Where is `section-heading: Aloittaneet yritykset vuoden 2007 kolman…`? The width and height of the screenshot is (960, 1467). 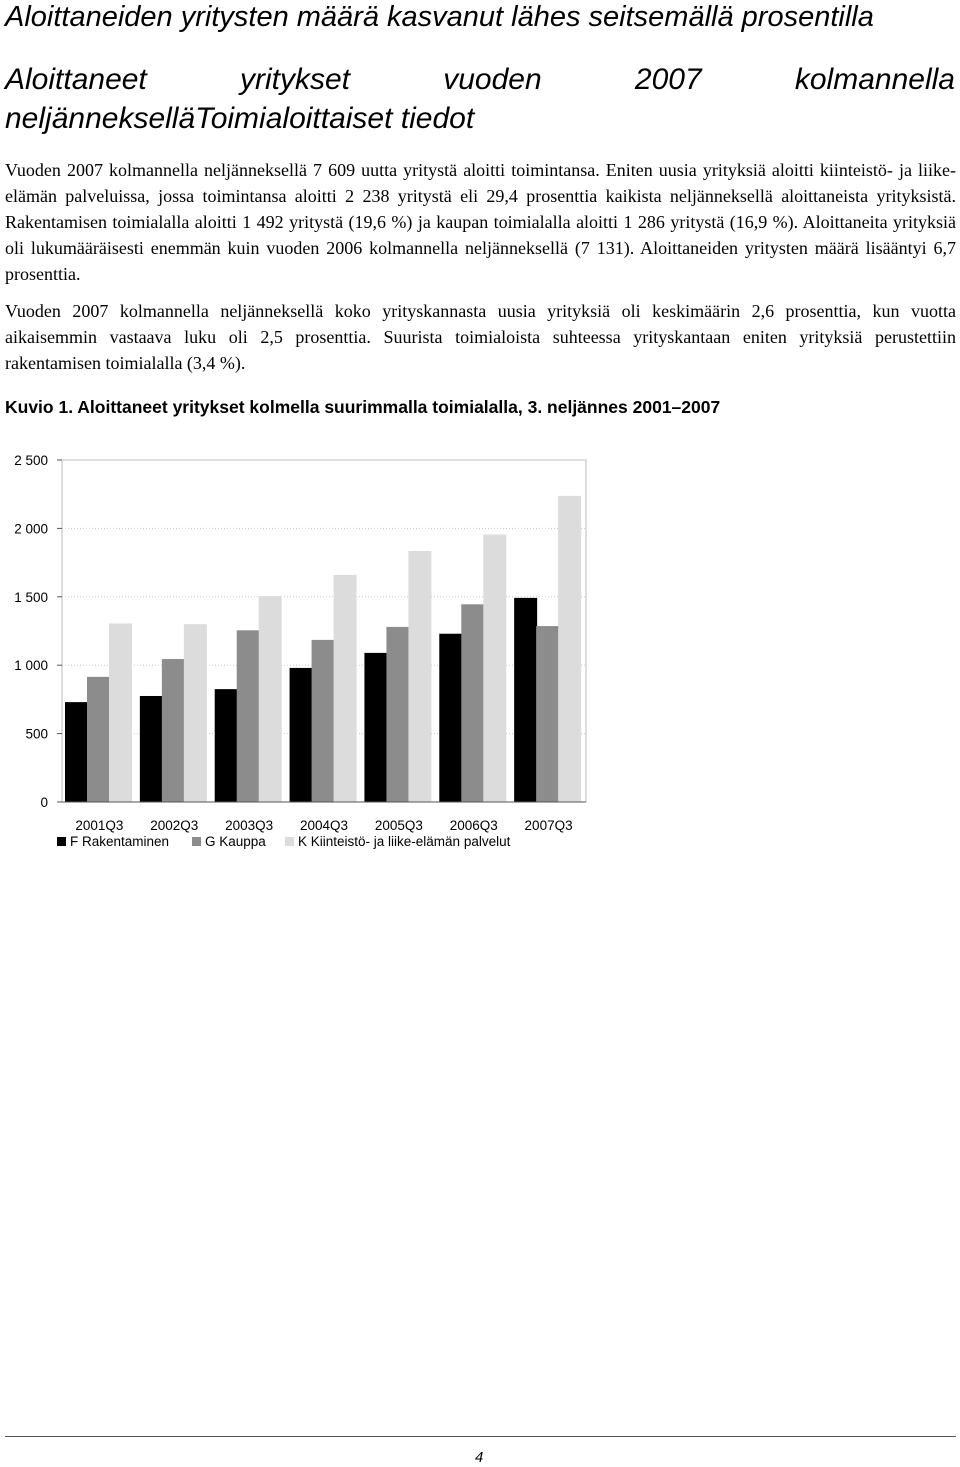
section-heading: Aloittaneet yritykset vuoden 2007 kolman… is located at coordinates (480, 99).